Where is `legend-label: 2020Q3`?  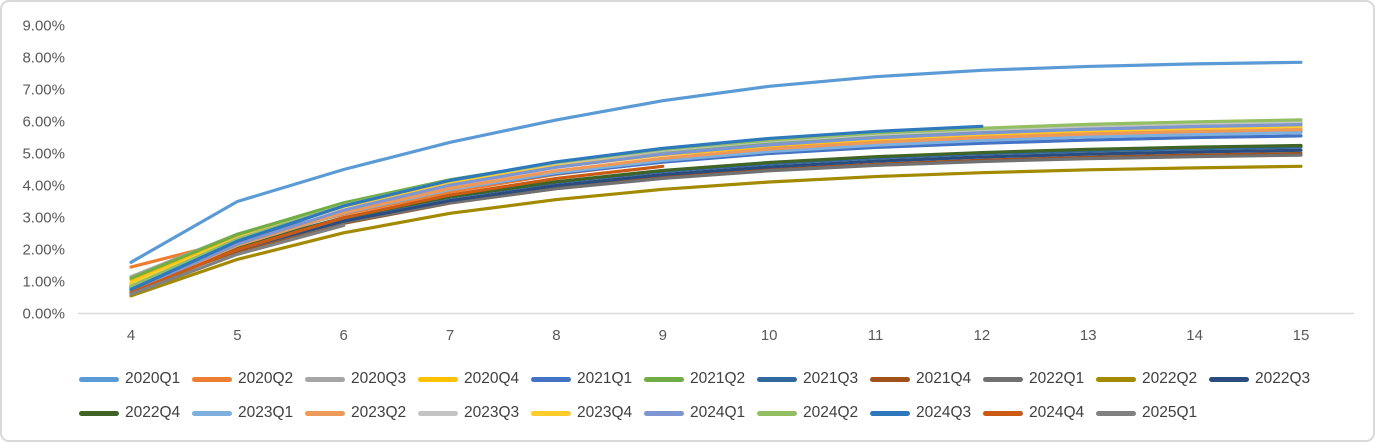 legend-label: 2020Q3 is located at coordinates (379, 378).